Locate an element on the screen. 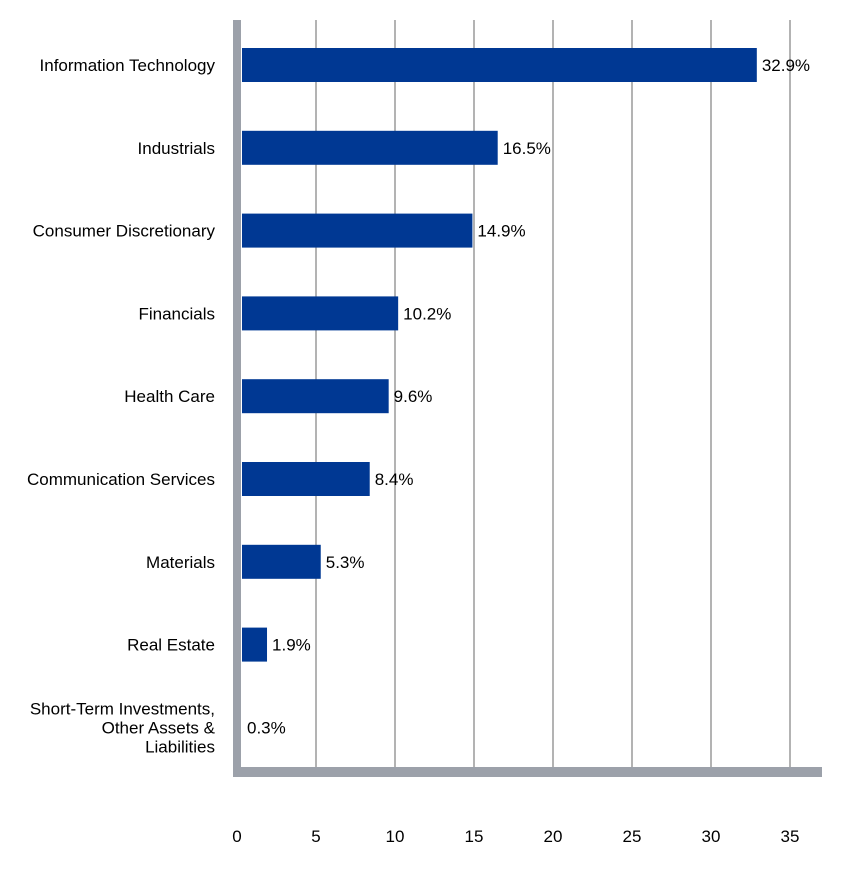 This screenshot has width=852, height=869. x-tick-label: 5 is located at coordinates (315, 836).